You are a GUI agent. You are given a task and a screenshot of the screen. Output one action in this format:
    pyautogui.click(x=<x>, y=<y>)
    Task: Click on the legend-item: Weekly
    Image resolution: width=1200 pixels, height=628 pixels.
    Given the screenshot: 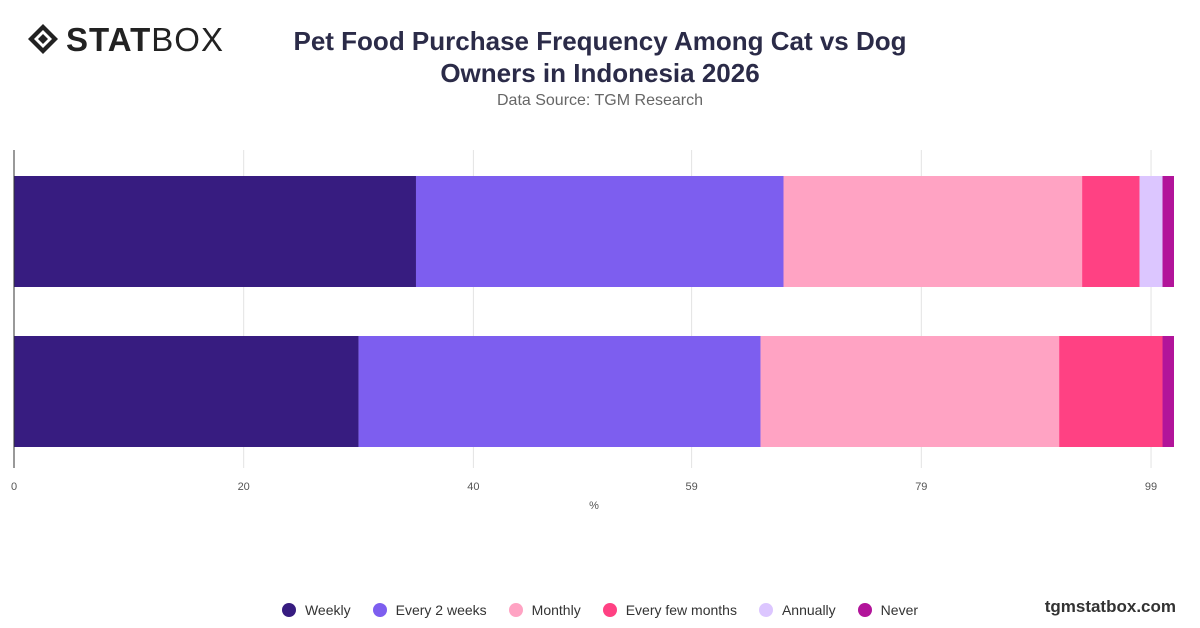 What is the action you would take?
    pyautogui.click(x=316, y=610)
    